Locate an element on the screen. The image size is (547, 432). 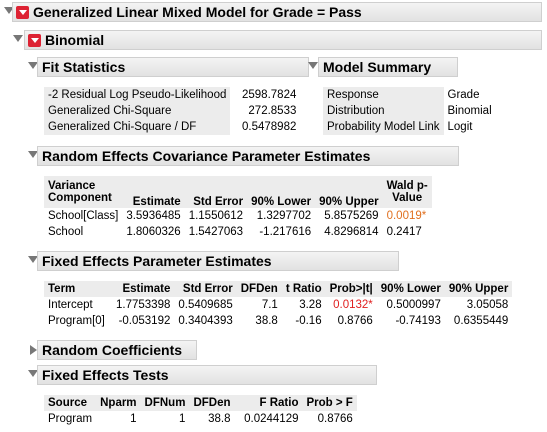
lower-cell: -1.217616 is located at coordinates (285, 232).